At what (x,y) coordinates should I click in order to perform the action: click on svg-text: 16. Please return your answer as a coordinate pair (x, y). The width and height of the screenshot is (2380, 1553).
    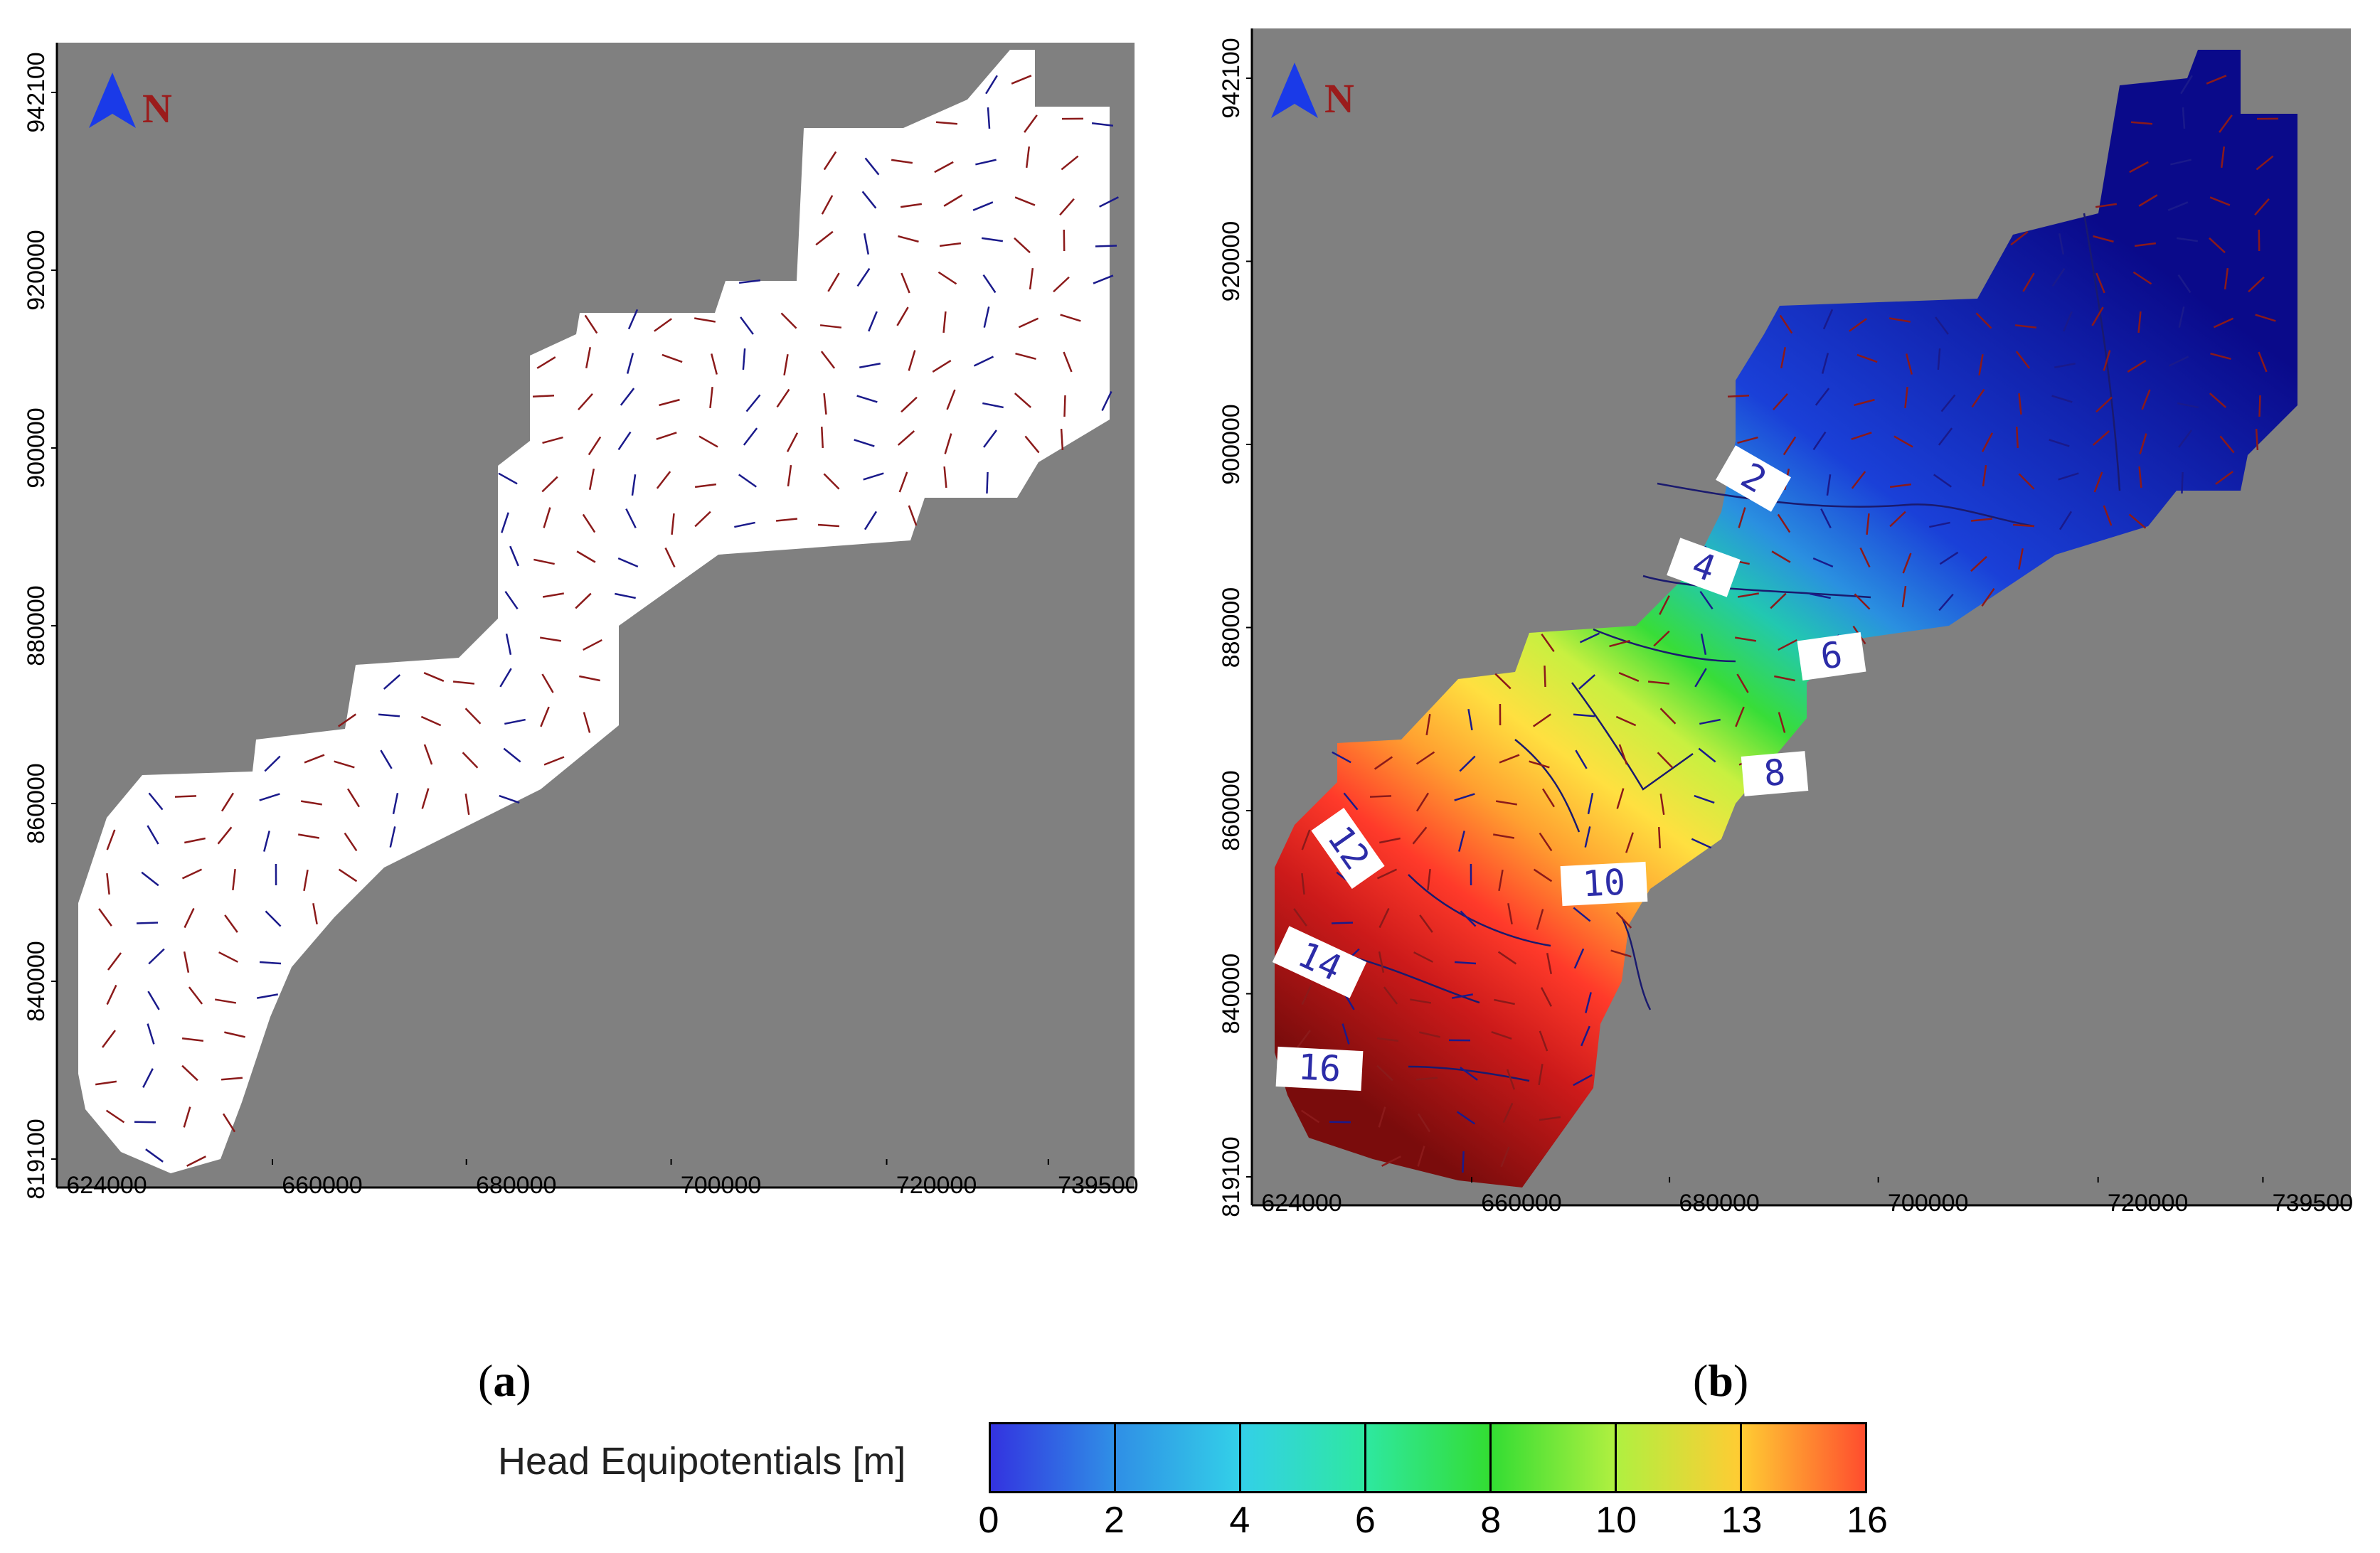
    Looking at the image, I should click on (1319, 1067).